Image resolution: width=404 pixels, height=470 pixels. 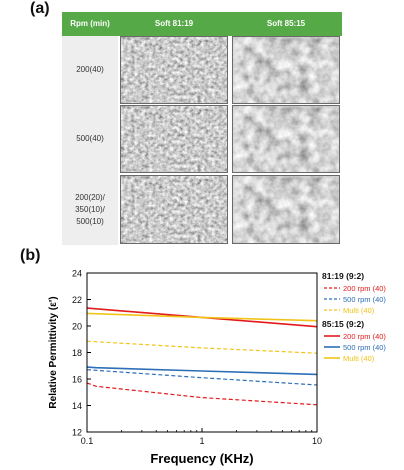 What do you see at coordinates (90, 70) in the screenshot?
I see `row-label-200-40: 200(40)` at bounding box center [90, 70].